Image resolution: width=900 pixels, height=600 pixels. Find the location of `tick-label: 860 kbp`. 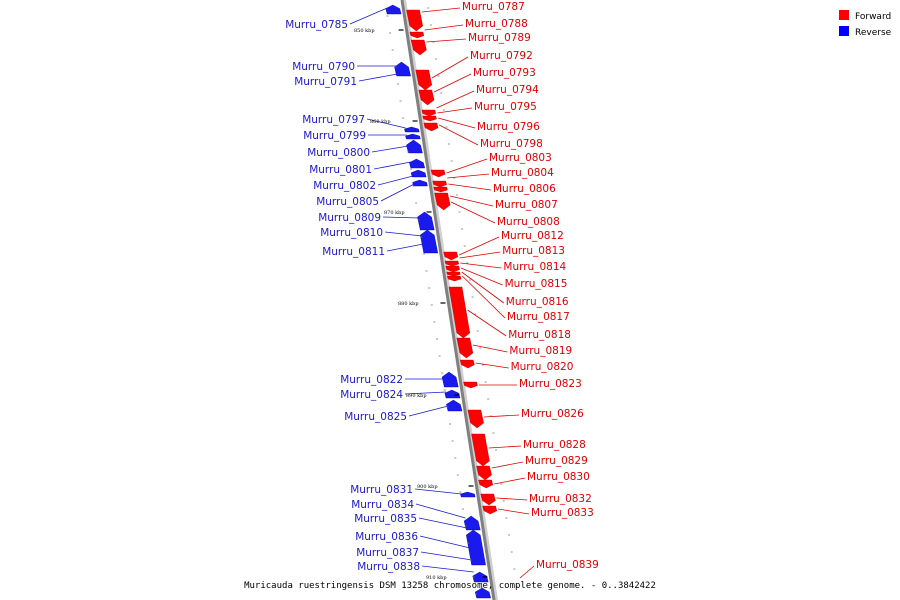

tick-label: 860 kbp is located at coordinates (380, 122).